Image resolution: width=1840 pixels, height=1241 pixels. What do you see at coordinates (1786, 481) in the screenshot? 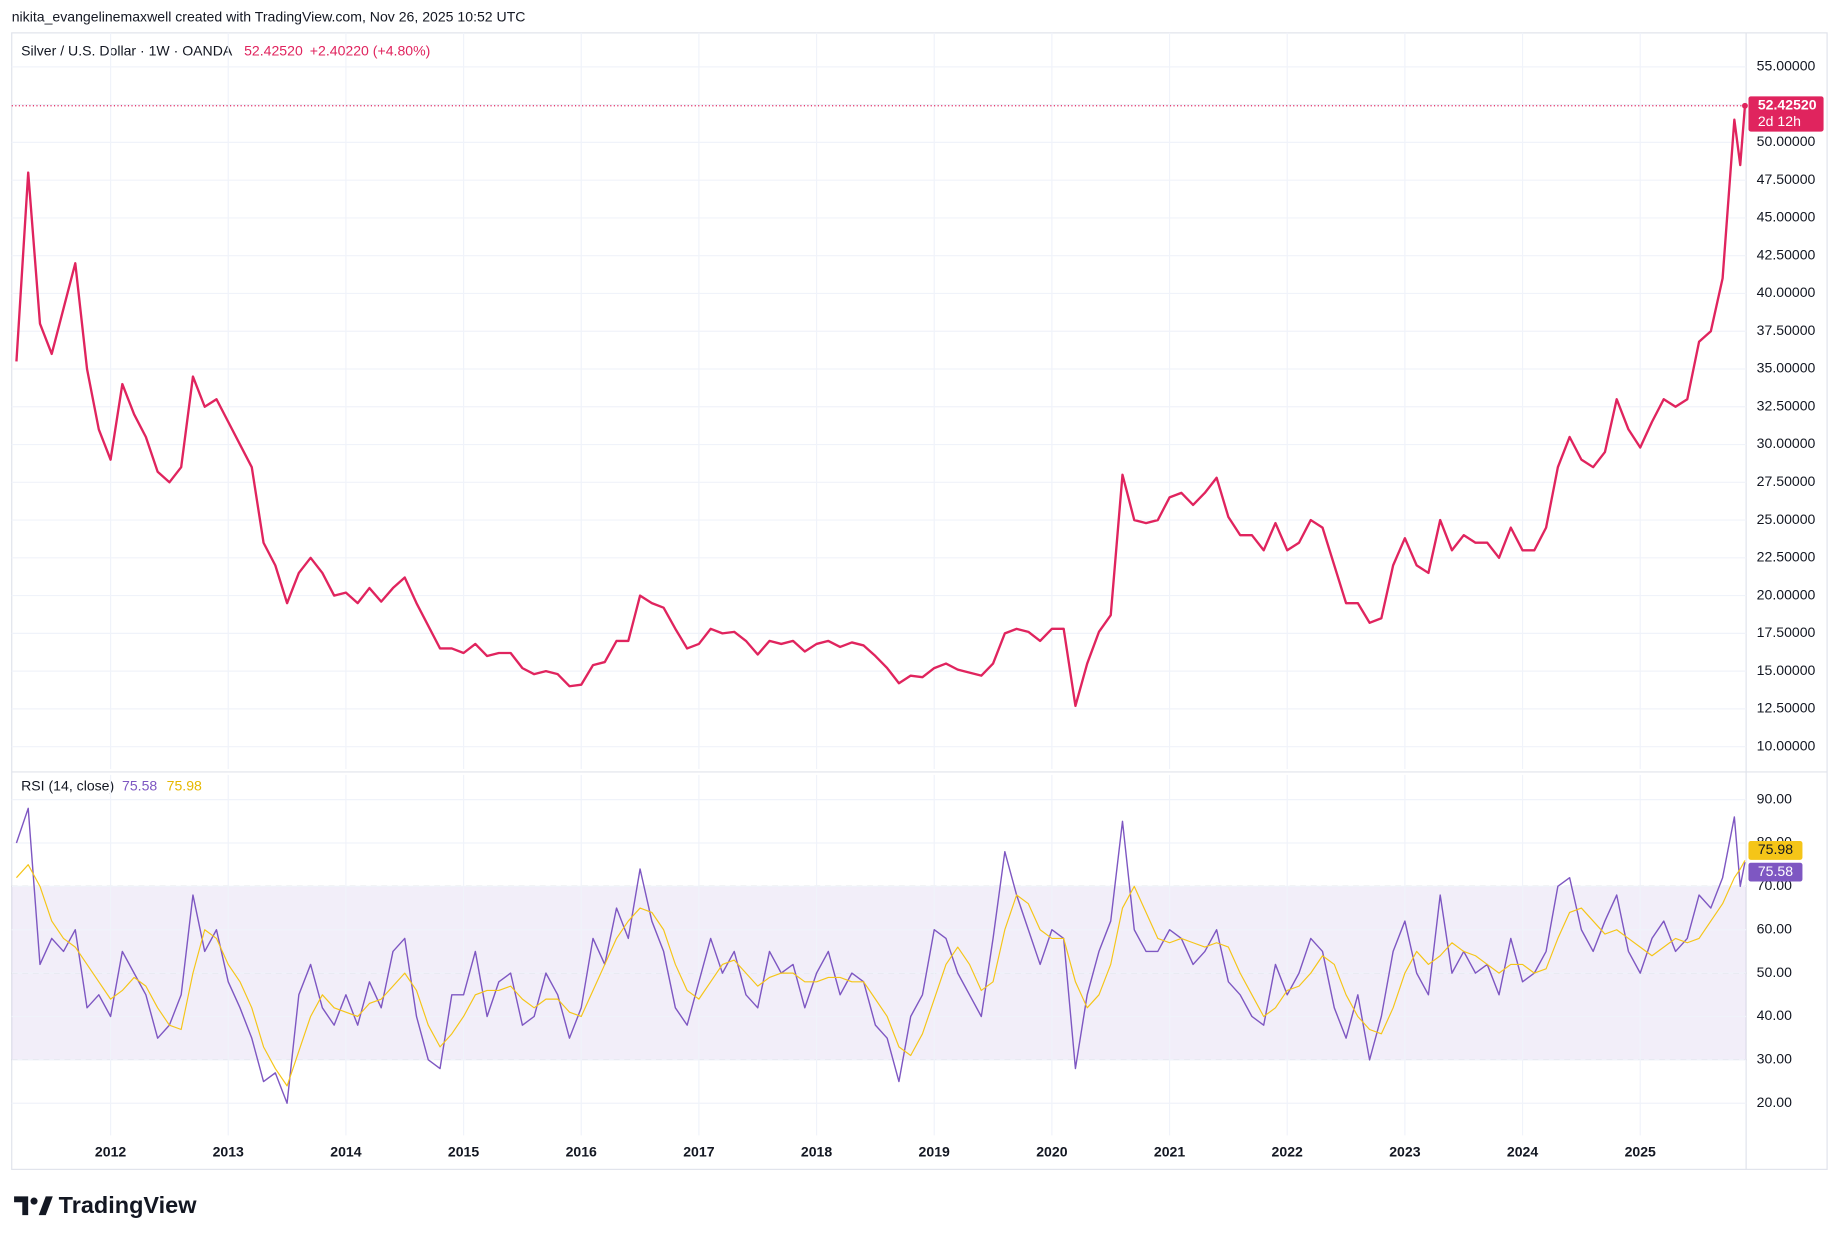
I see `y-tick-label: 27.50000` at bounding box center [1786, 481].